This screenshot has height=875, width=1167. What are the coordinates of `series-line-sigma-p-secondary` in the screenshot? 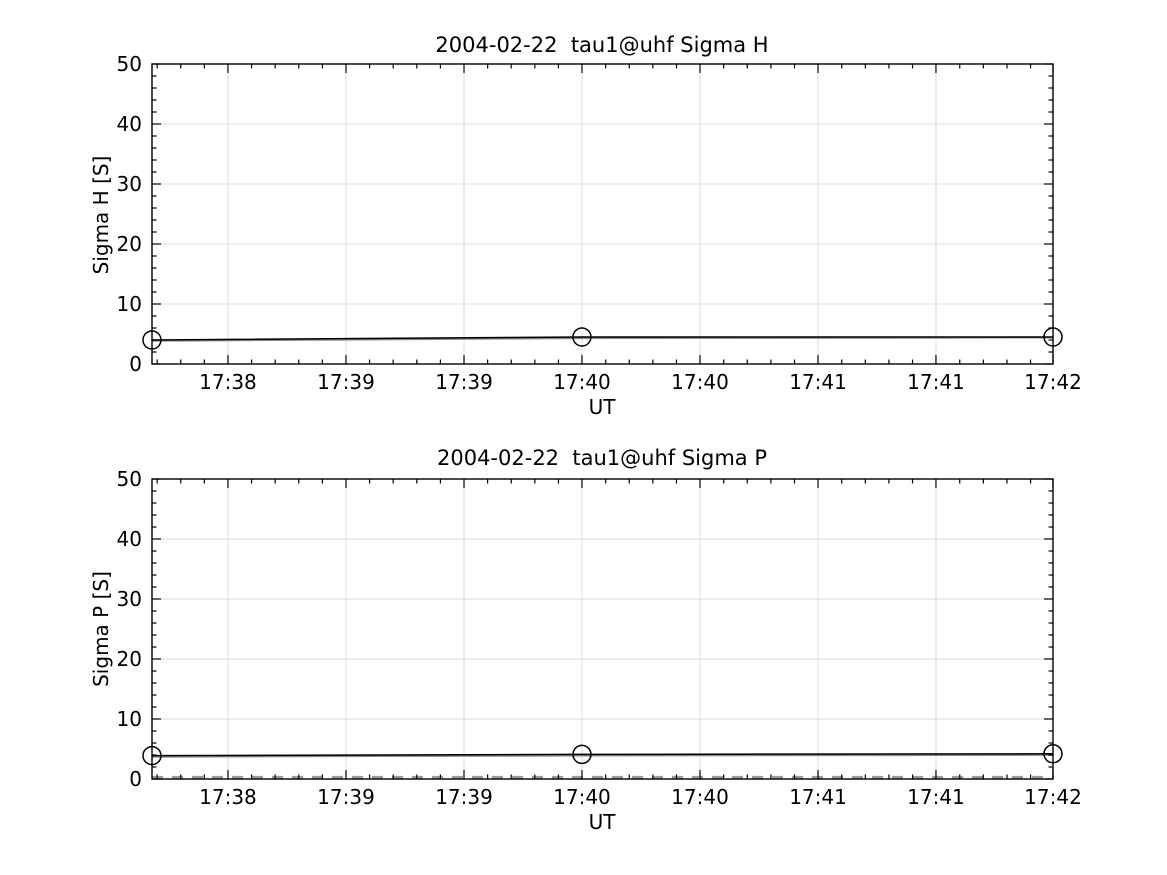 It's located at (602, 756).